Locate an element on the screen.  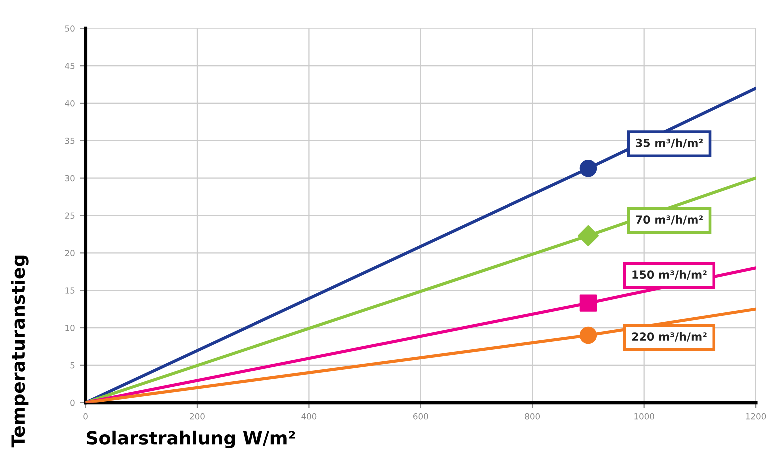
series-label: 220 m³/h/m² is located at coordinates (669, 337).